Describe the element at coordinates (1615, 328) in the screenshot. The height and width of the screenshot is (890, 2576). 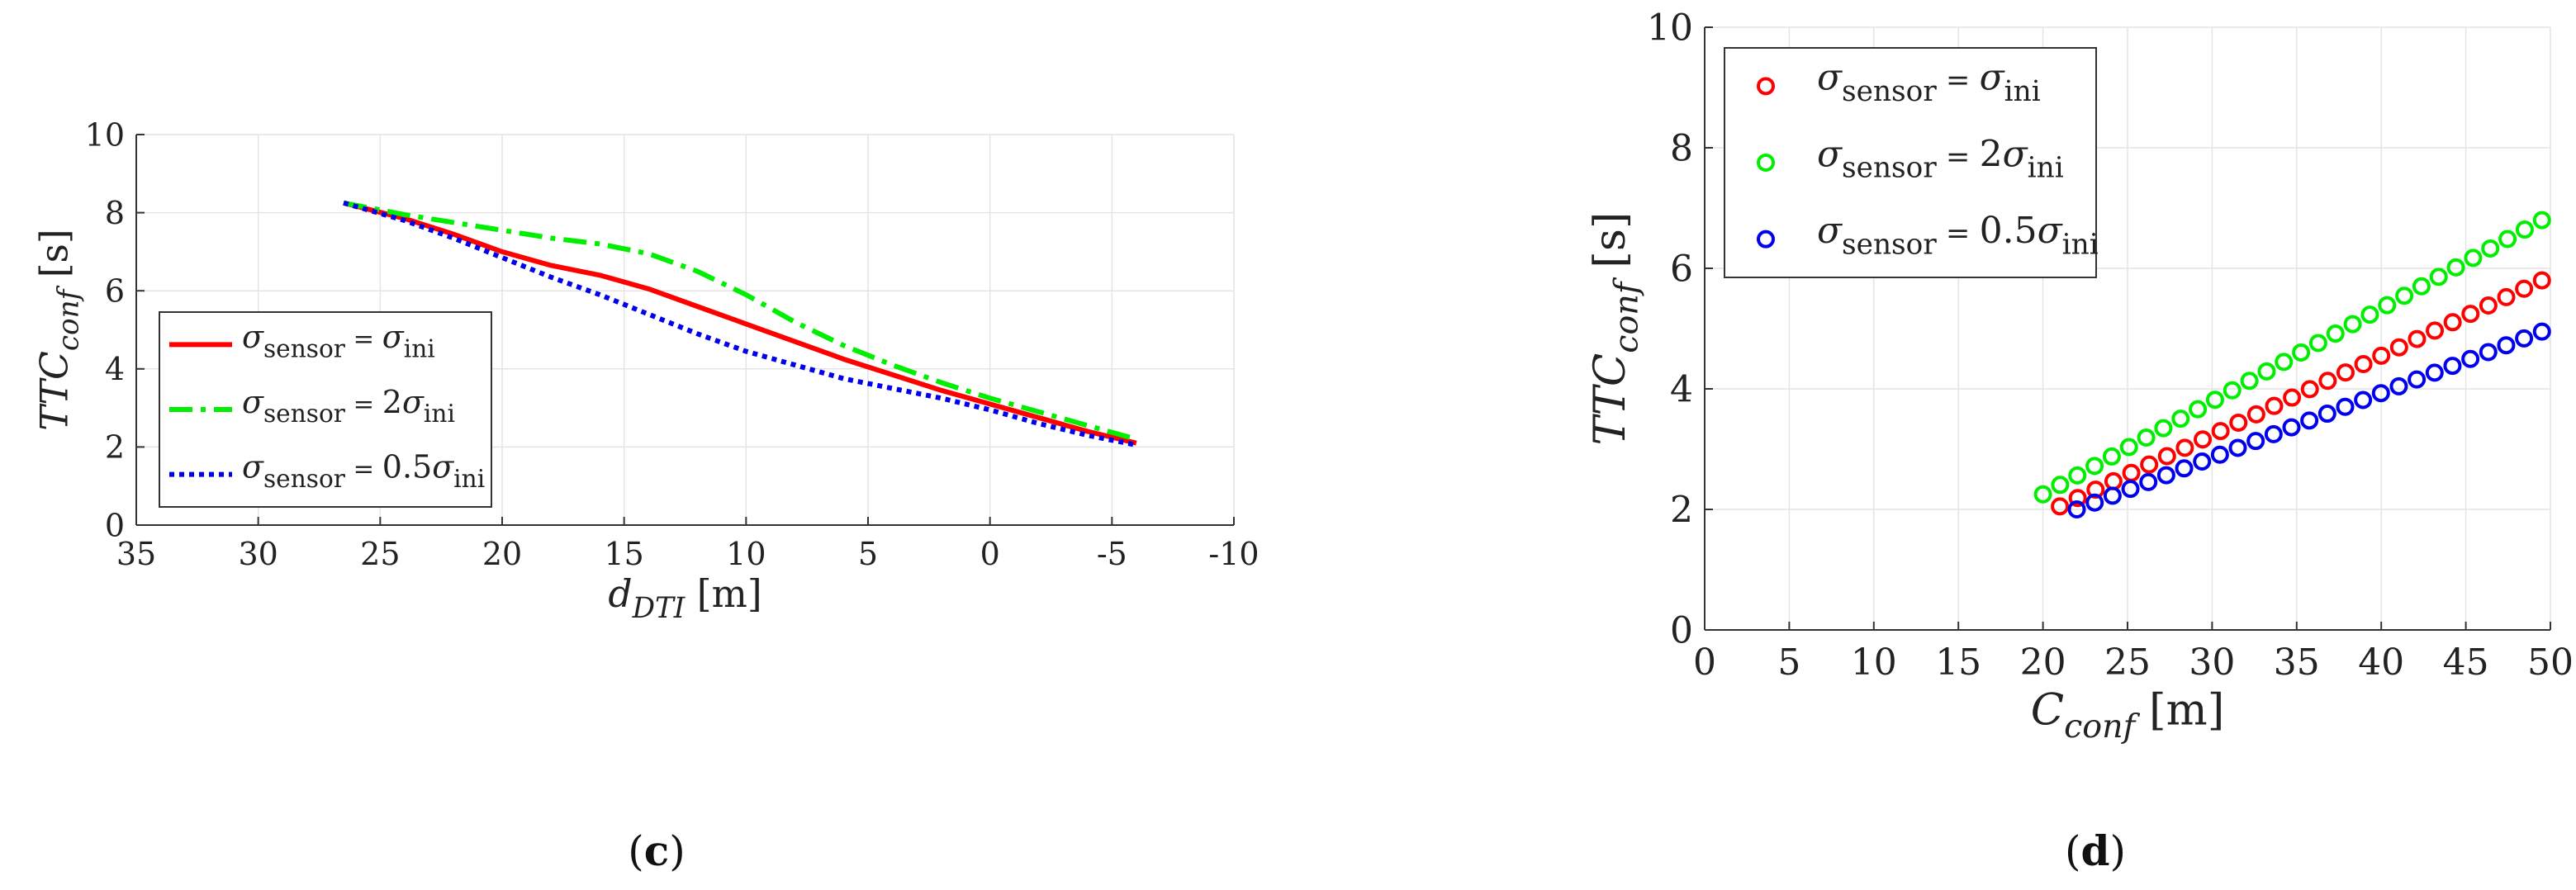
I see `y-axis-label: TTCconf [s]` at that location.